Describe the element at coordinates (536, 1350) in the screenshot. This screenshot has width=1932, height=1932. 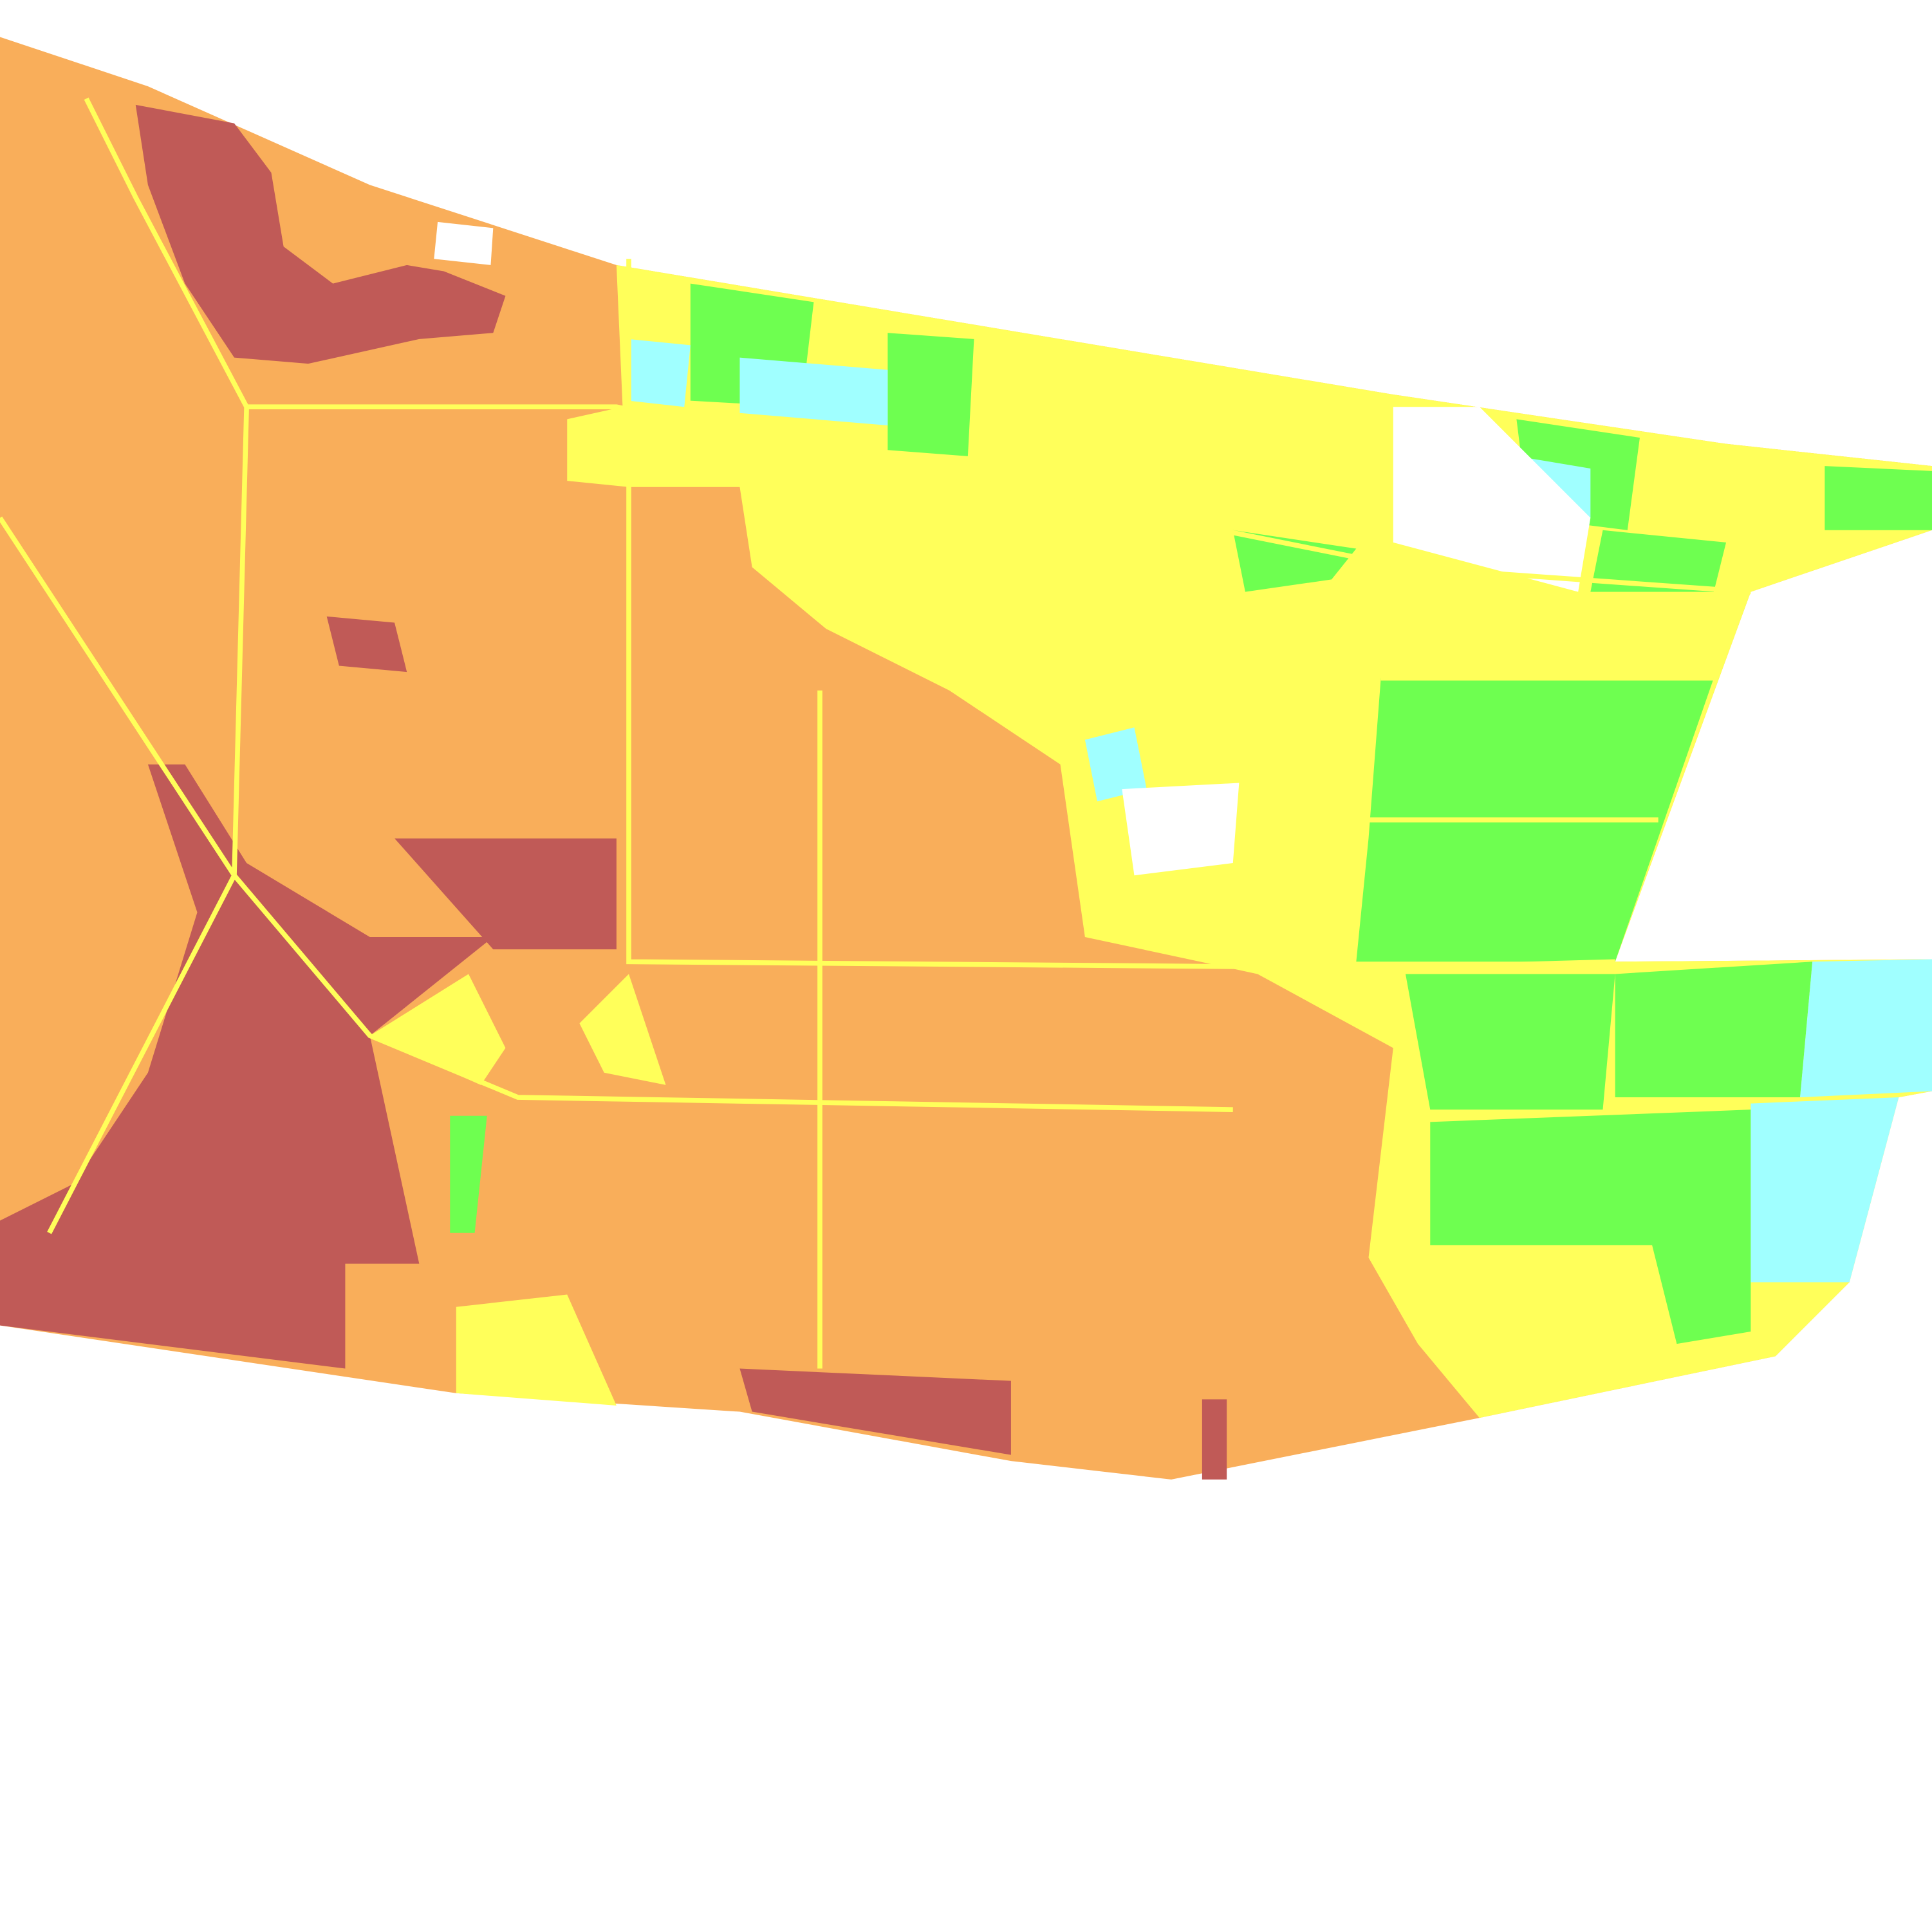
I see `region-yellow-south` at that location.